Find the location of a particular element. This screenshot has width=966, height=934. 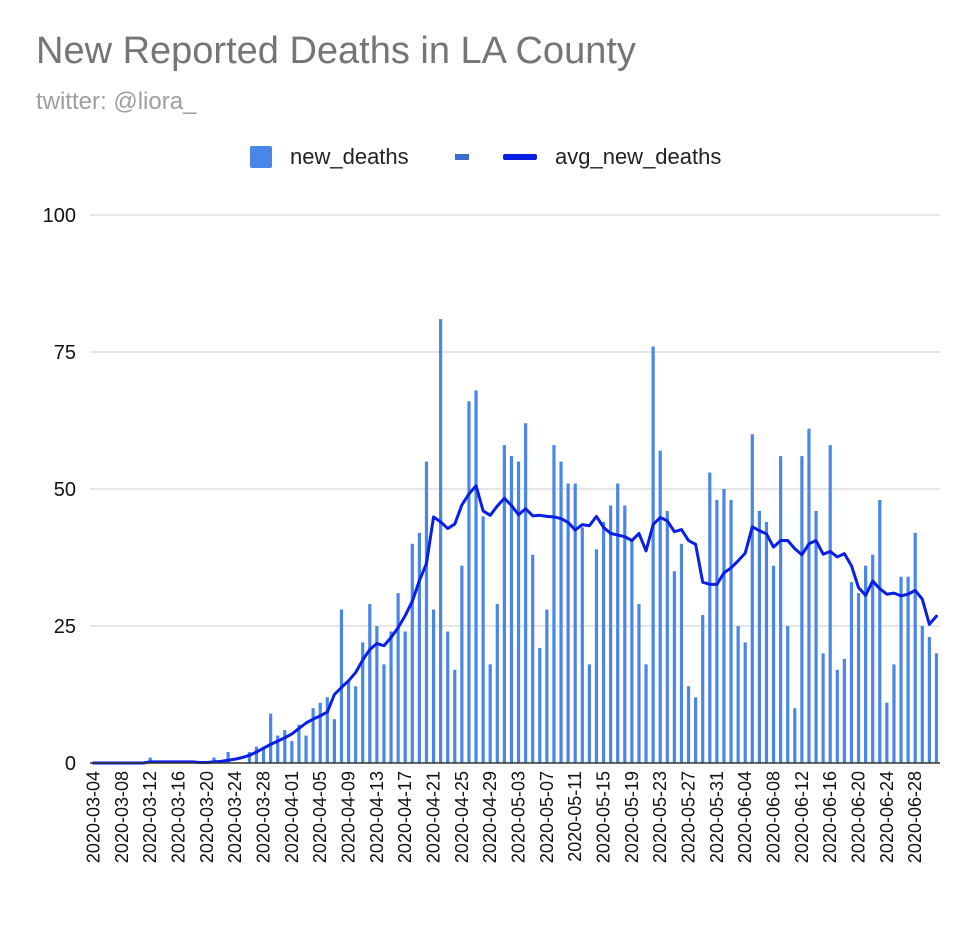

x-tick-label: 2020-05-11 is located at coordinates (575, 816).